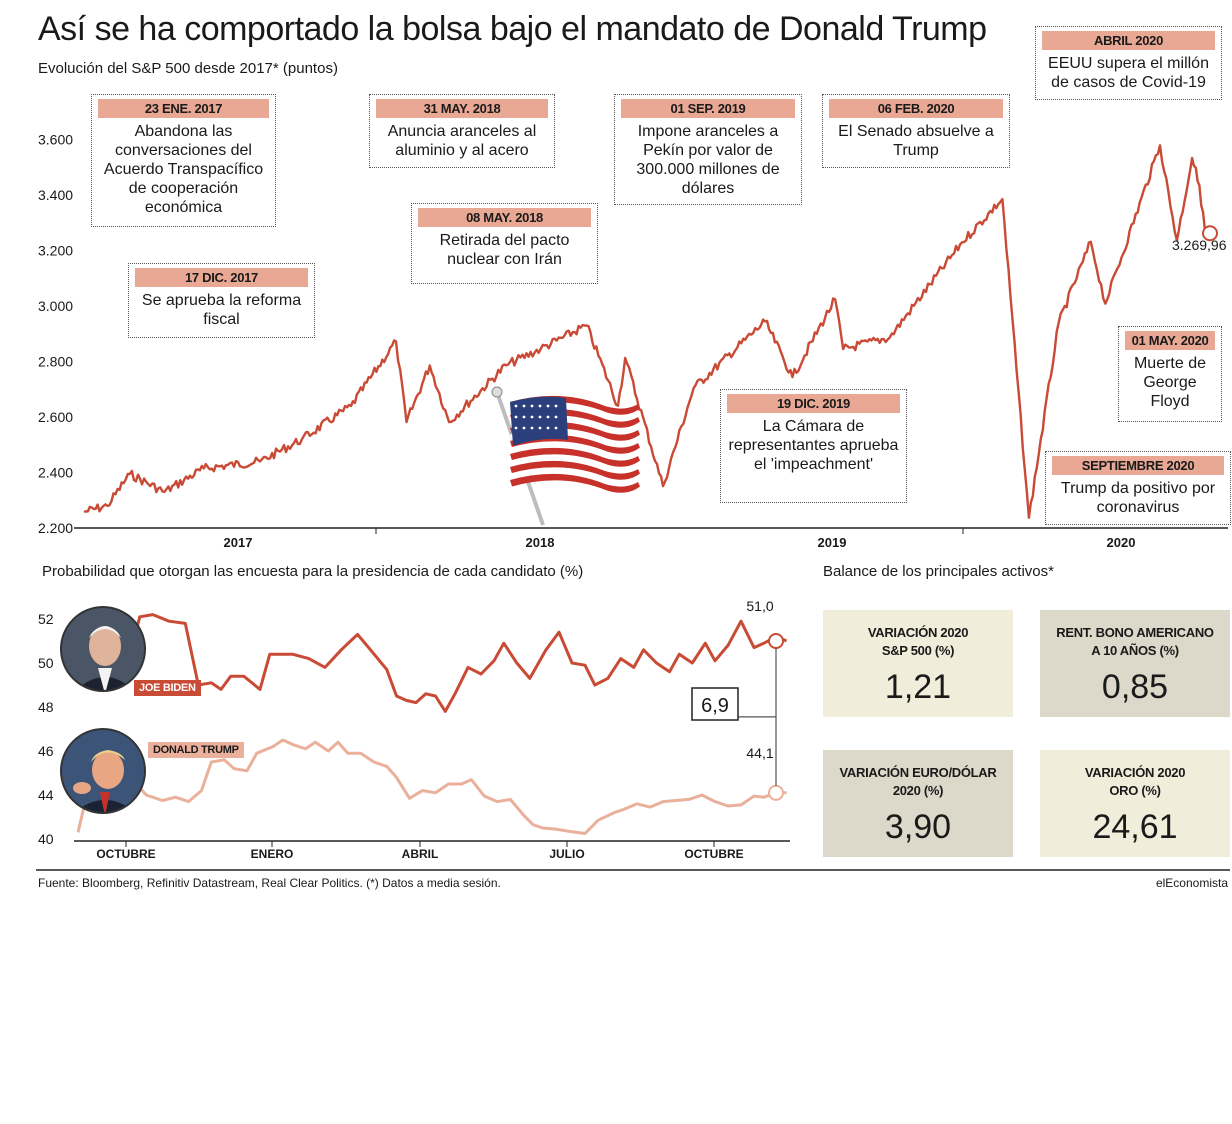  I want to click on event-date: 08 MAY. 2018, so click(504, 217).